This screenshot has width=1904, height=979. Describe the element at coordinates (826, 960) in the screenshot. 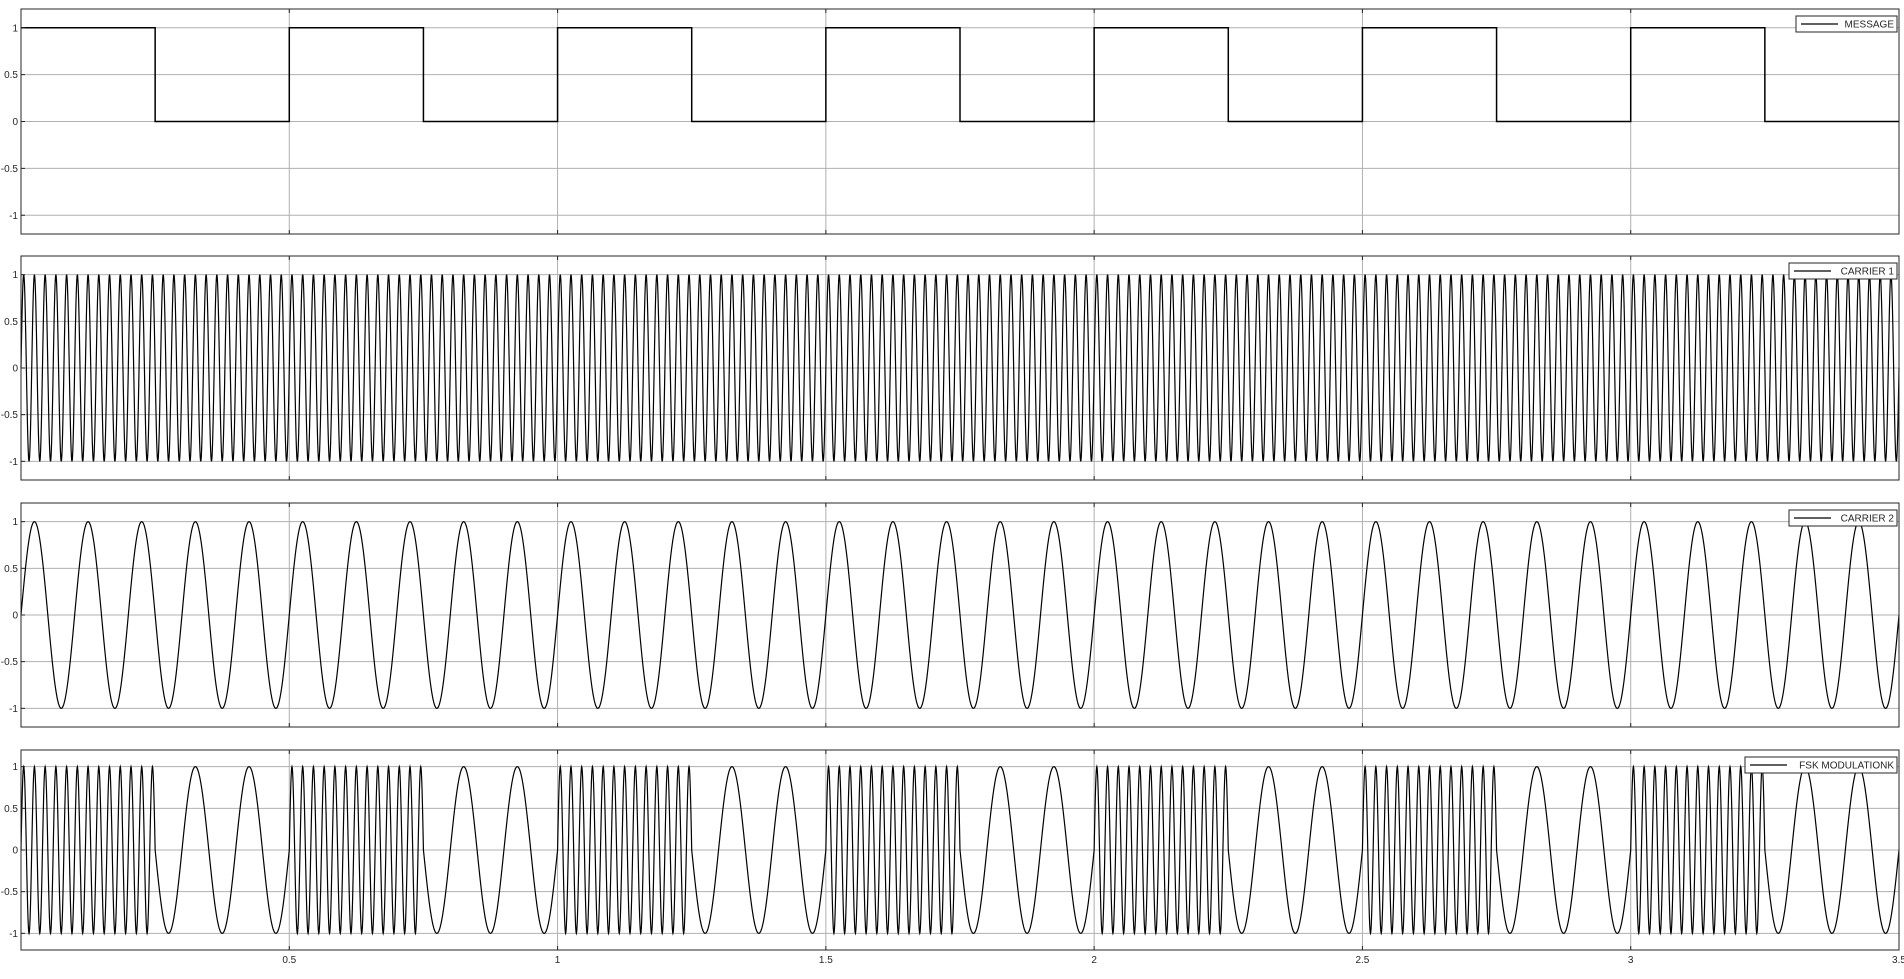

I see `x-tick-label: 1.5` at that location.